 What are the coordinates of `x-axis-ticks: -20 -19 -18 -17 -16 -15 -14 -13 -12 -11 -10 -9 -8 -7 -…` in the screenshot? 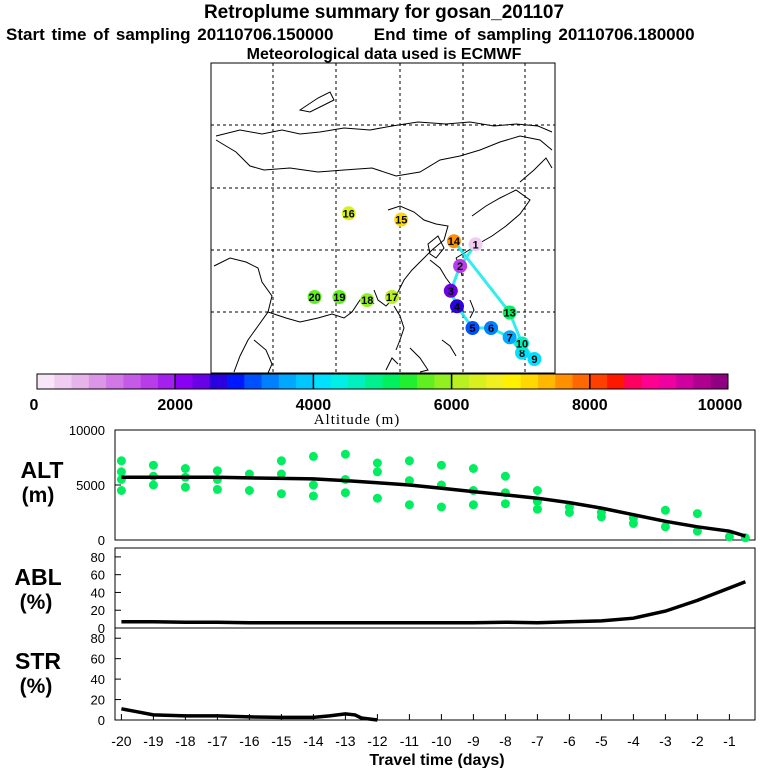 It's located at (423, 731).